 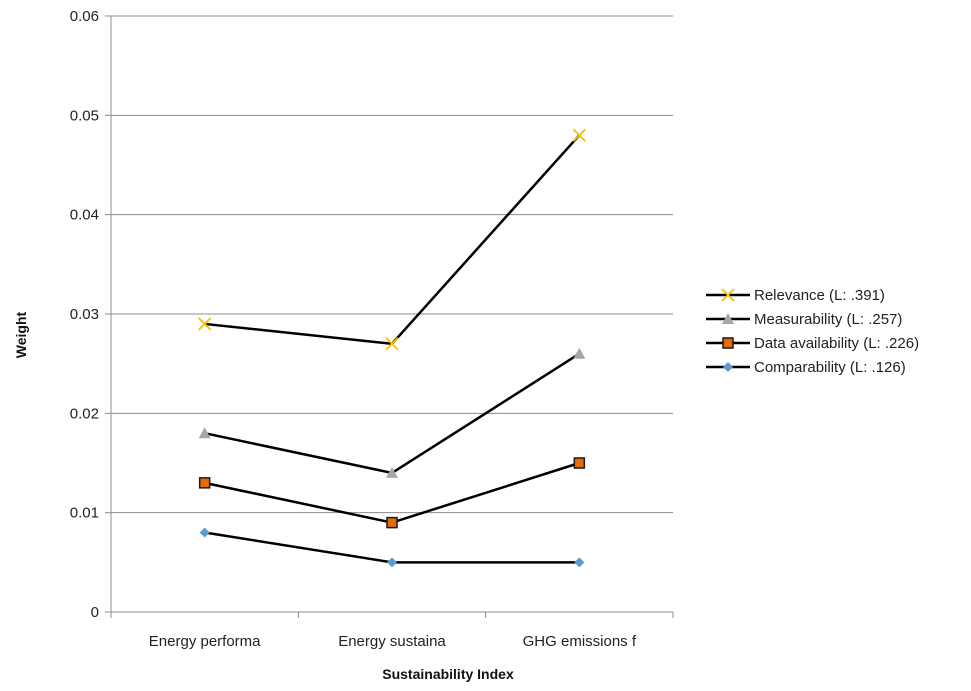 What do you see at coordinates (84, 314) in the screenshot?
I see `y-tick-label: 0.03` at bounding box center [84, 314].